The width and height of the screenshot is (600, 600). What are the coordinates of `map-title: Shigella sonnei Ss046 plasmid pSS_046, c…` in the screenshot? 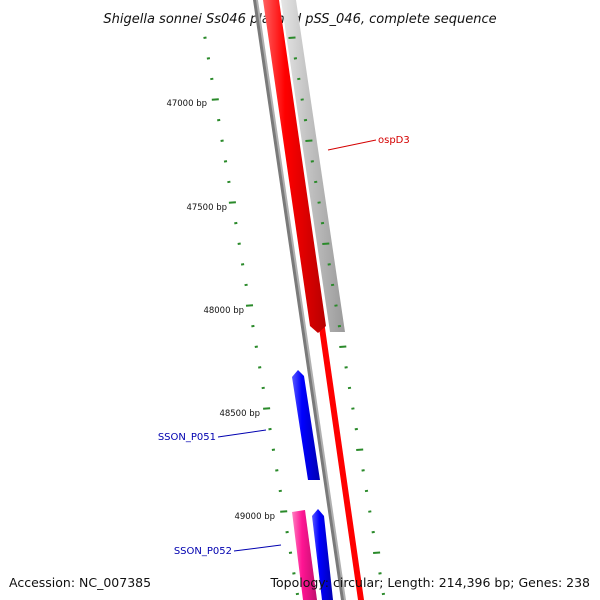 It's located at (299, 19).